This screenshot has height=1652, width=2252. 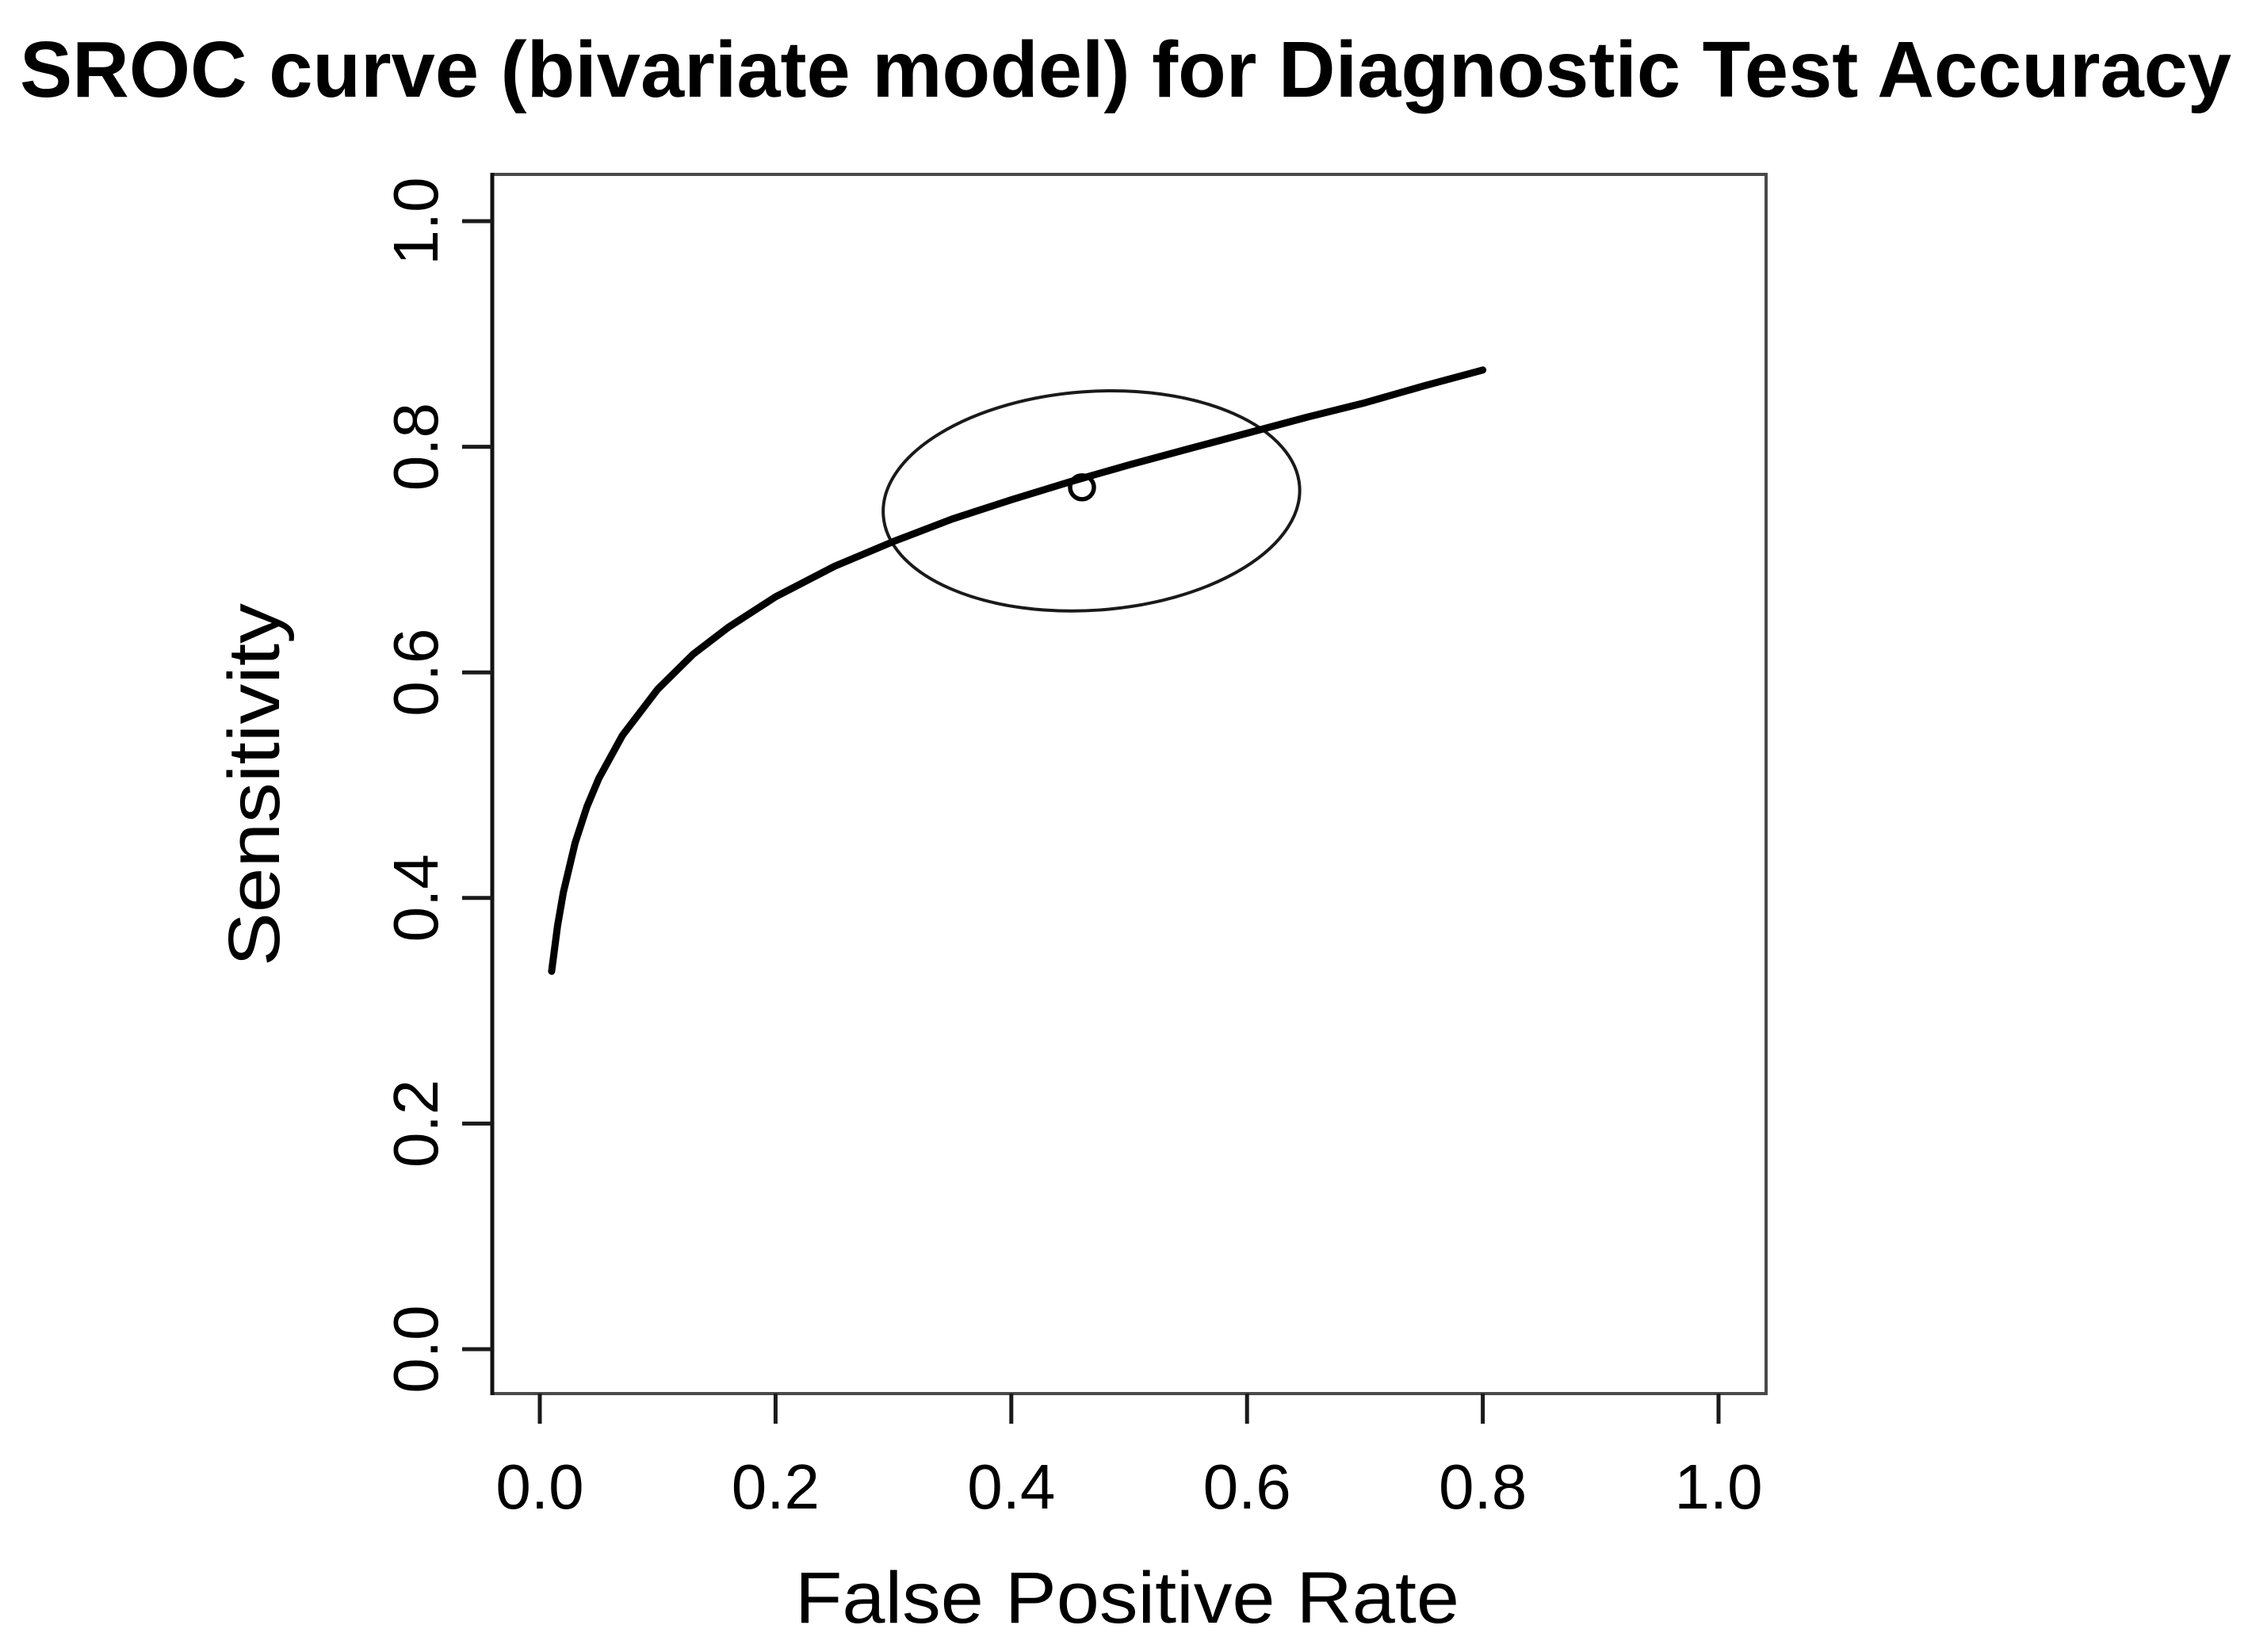 I want to click on y-axis-tick-labels: 0.0 0.2 0.4 0.6 0.8 1.0, so click(x=415, y=785).